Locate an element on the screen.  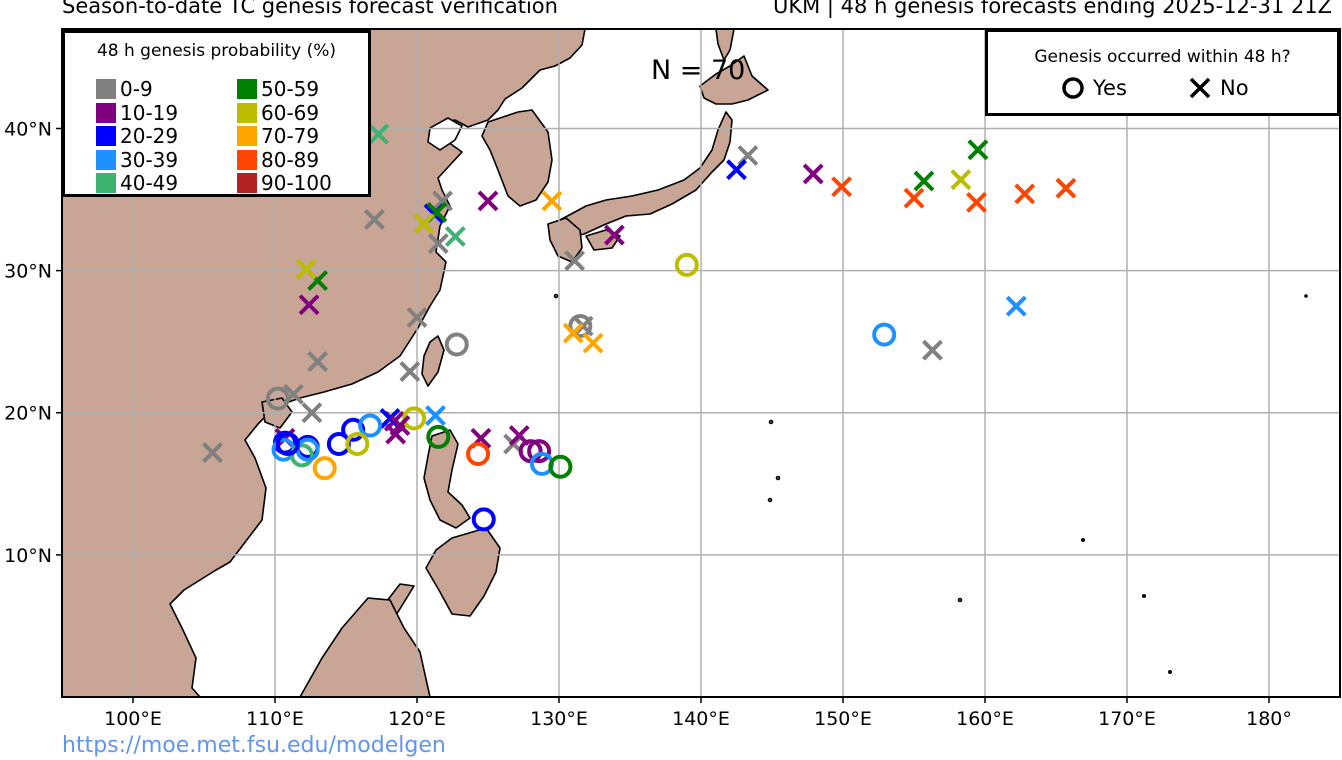
legend-no-label: No is located at coordinates (1234, 88).